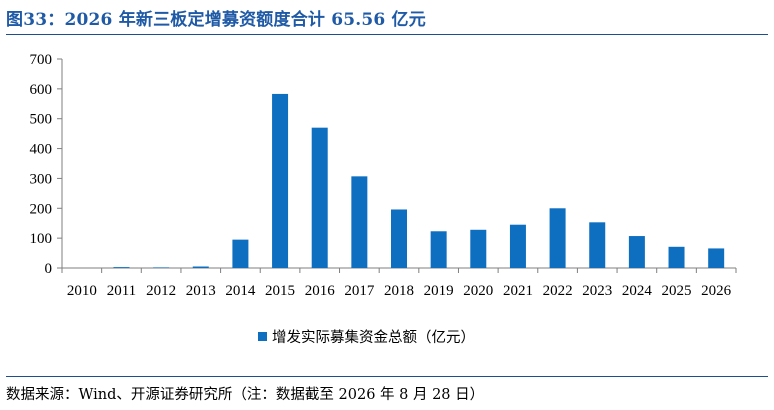 This screenshot has height=410, width=774. What do you see at coordinates (319, 198) in the screenshot?
I see `bar-2016` at bounding box center [319, 198].